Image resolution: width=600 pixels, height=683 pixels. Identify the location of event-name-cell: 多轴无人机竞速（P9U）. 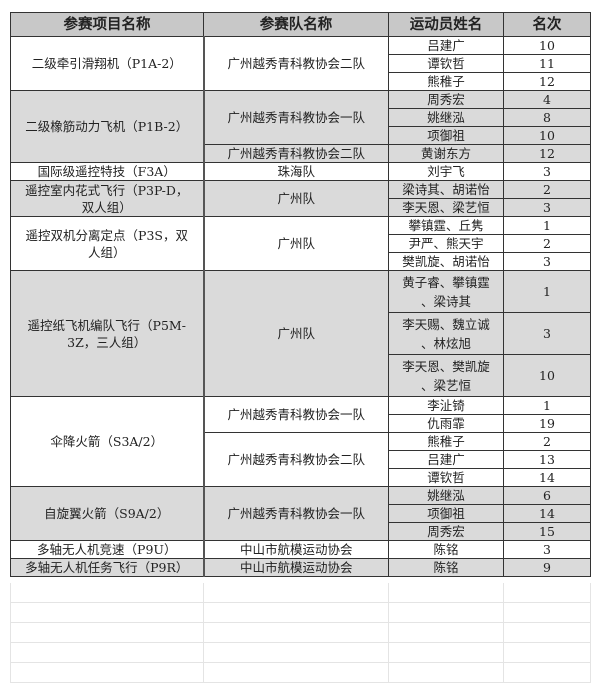
(107, 549).